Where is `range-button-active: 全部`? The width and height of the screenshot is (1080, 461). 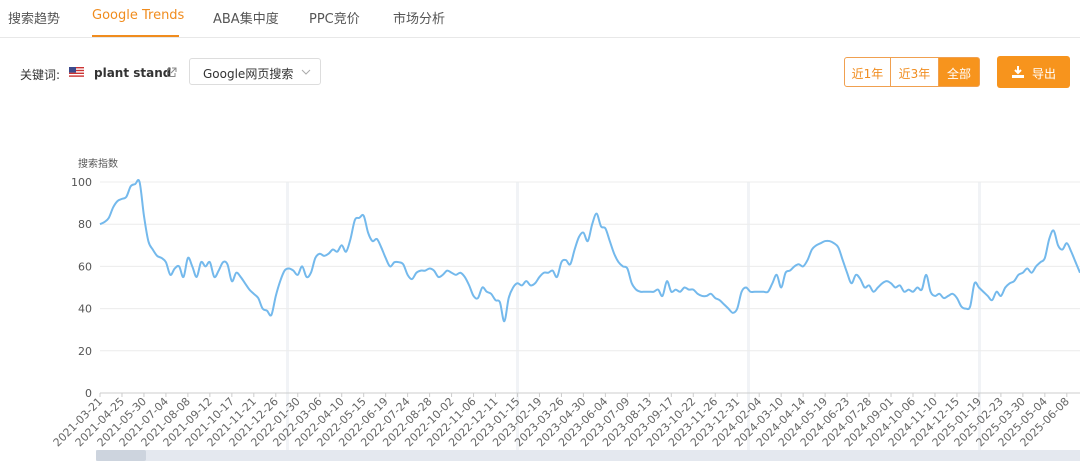
range-button-active: 全部 is located at coordinates (959, 72).